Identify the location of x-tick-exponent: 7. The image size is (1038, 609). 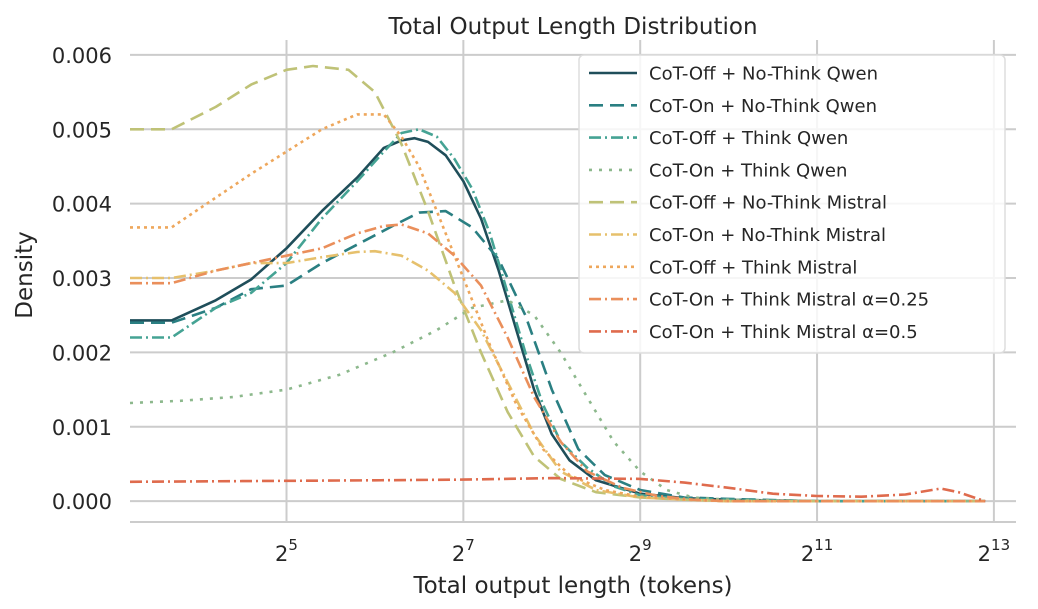
(470, 545).